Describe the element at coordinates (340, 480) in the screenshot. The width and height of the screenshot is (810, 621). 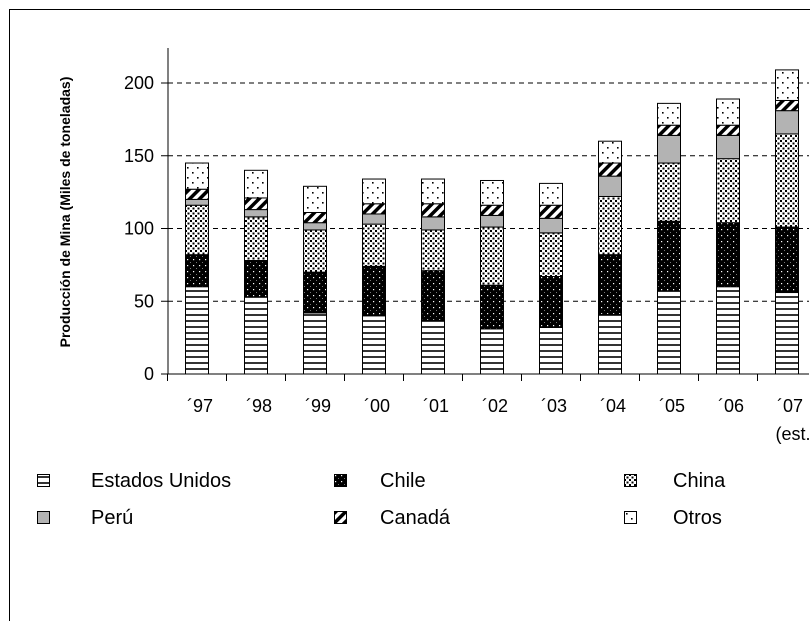
I see `swatch-chile` at that location.